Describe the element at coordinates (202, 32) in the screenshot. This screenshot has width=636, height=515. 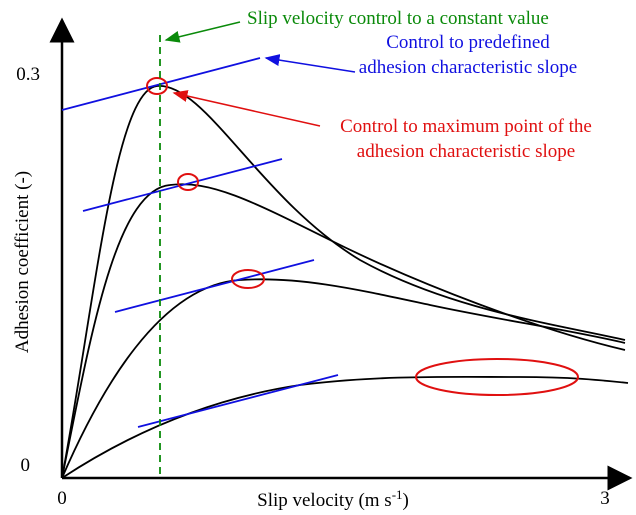
I see `green-arrow` at that location.